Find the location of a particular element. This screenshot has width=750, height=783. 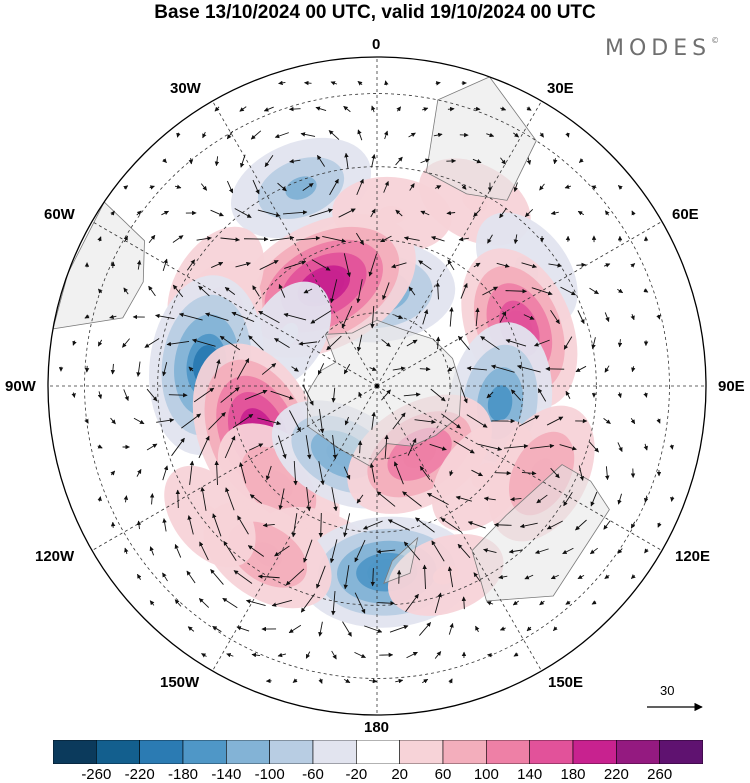

lon-label-0: 0 is located at coordinates (376, 44).